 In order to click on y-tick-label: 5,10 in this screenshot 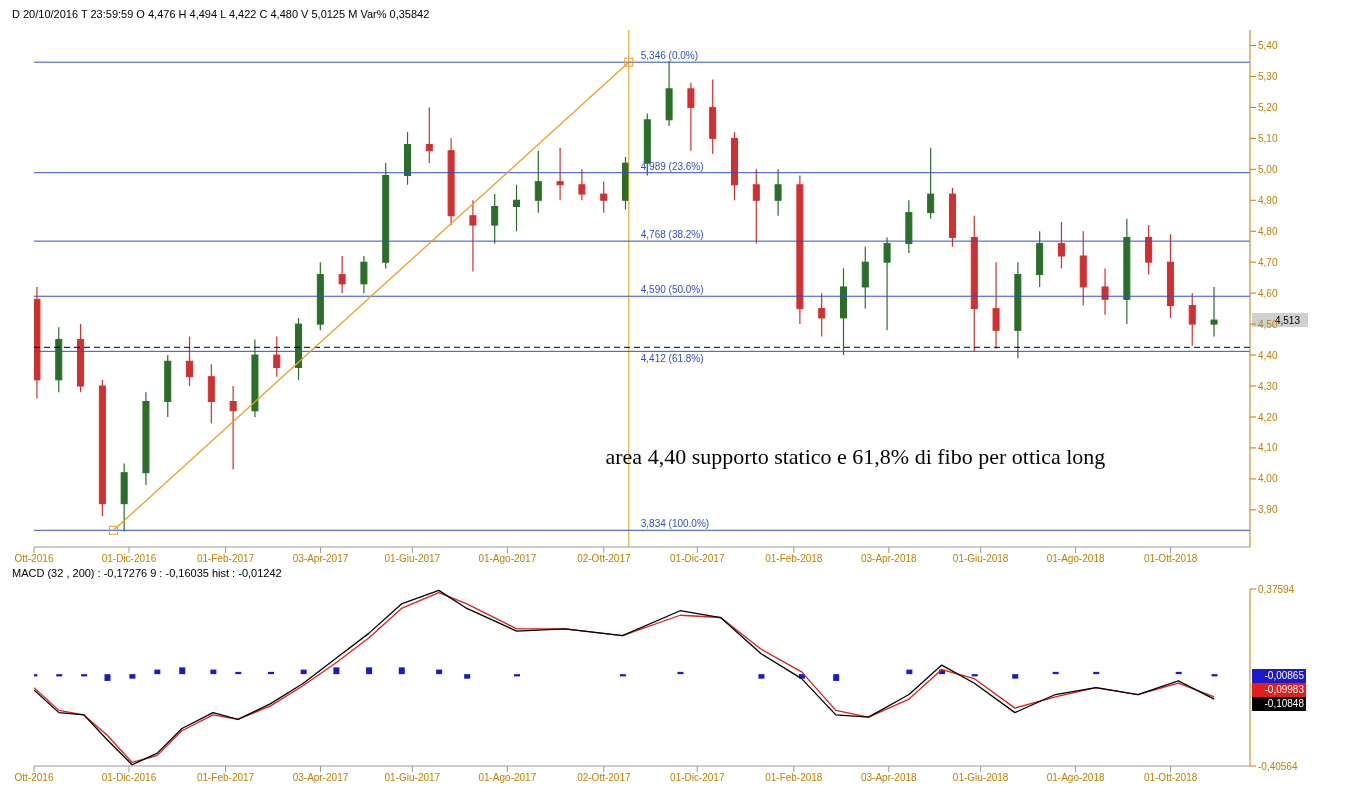, I will do `click(1268, 138)`.